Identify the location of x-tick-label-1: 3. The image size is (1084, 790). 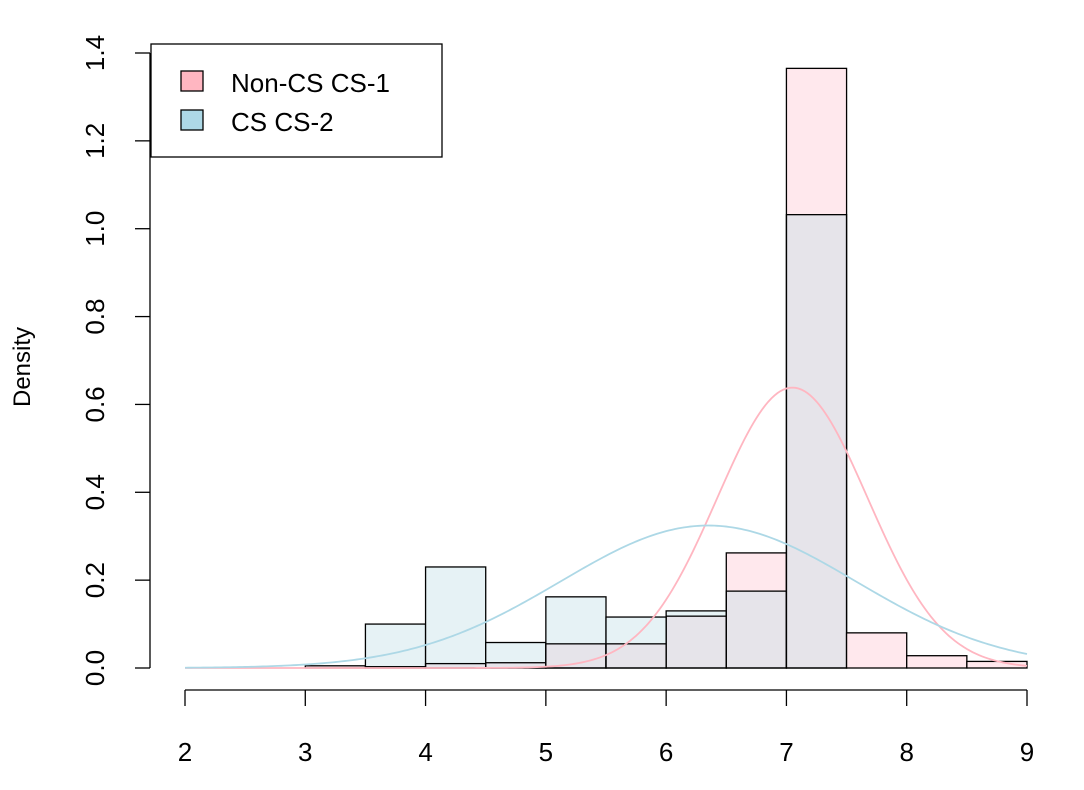
(305, 752).